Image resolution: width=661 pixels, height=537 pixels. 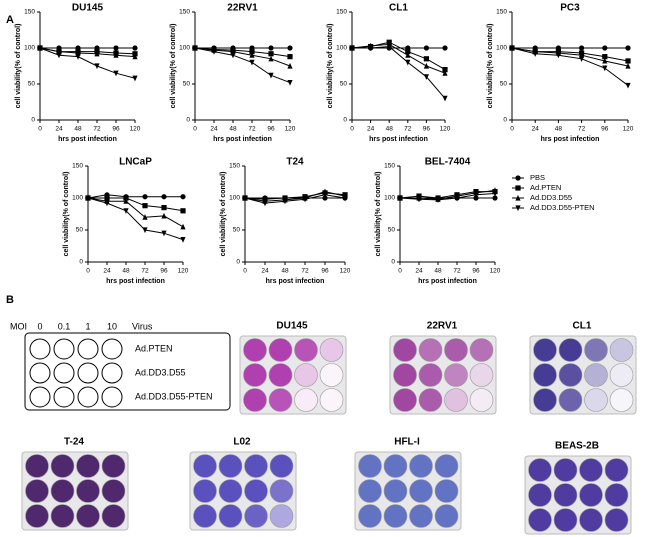 I want to click on plate-title: HFL-I, so click(x=407, y=442).